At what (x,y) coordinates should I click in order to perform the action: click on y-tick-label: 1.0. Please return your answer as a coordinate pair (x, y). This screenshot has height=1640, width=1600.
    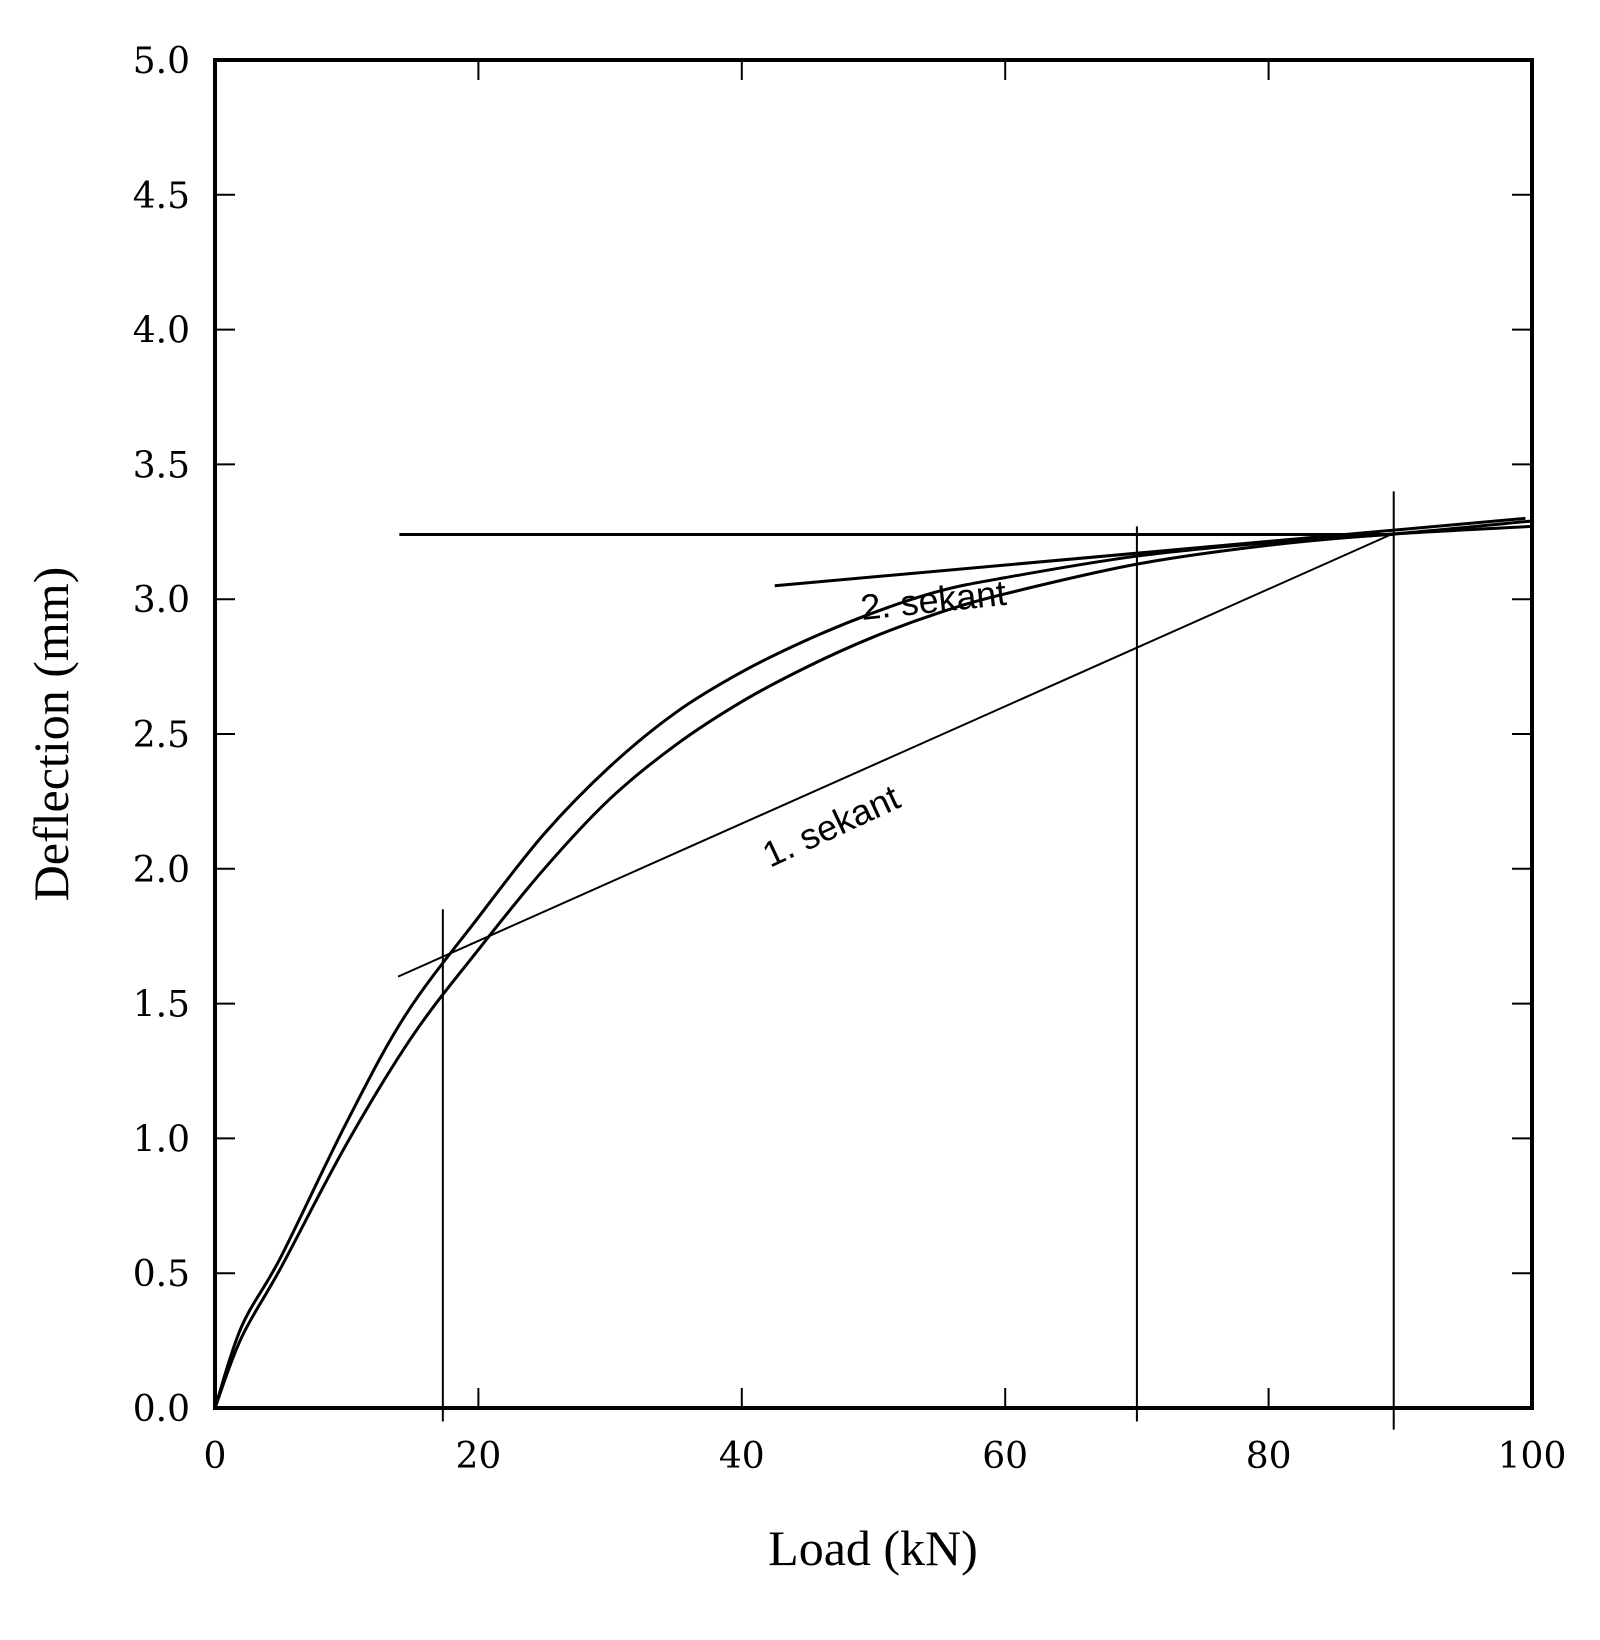
    Looking at the image, I should click on (161, 1139).